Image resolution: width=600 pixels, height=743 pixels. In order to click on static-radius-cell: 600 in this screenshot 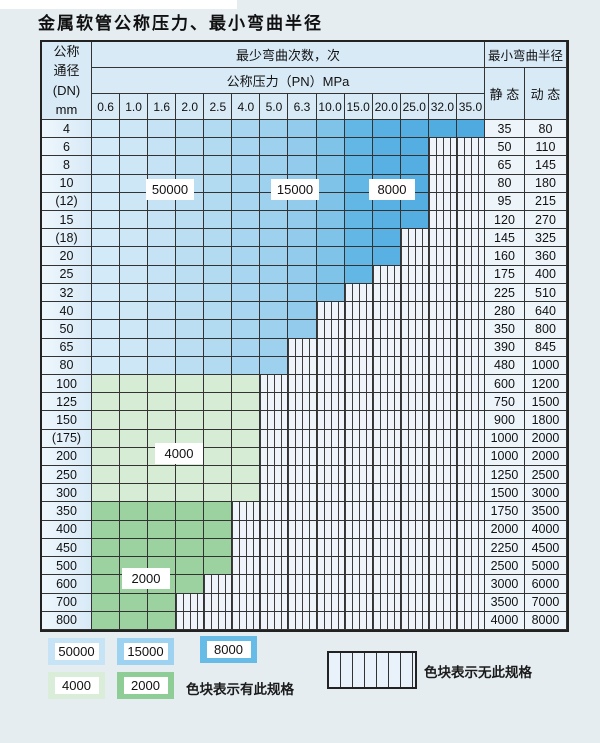, I will do `click(504, 384)`.